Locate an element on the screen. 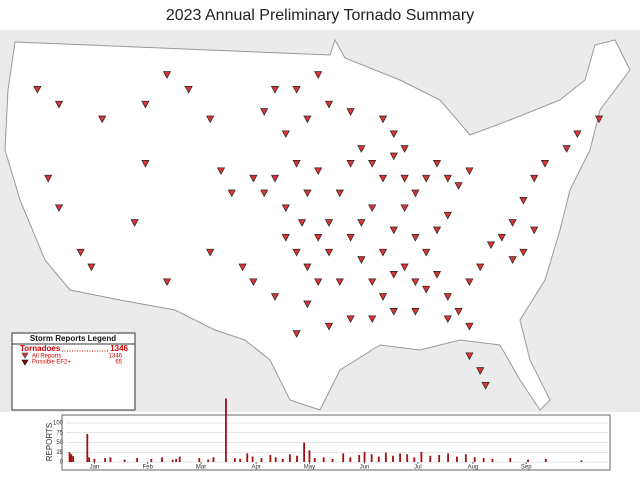 This screenshot has height=477, width=640. y-tick-label: 0 is located at coordinates (62, 463).